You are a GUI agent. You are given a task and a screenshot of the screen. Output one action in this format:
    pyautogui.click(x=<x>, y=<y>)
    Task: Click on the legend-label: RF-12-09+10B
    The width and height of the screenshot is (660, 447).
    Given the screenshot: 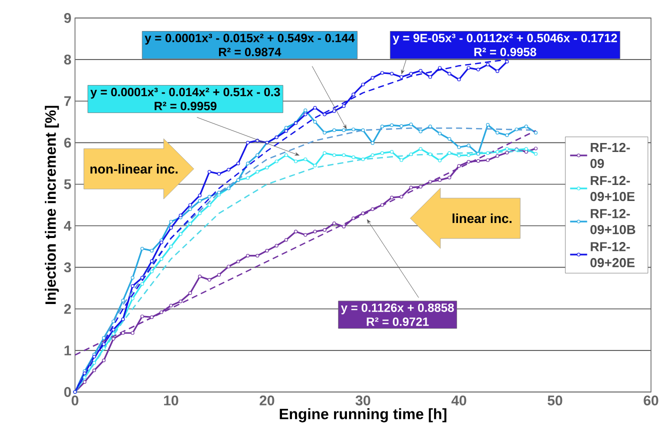 What is the action you would take?
    pyautogui.click(x=613, y=221)
    